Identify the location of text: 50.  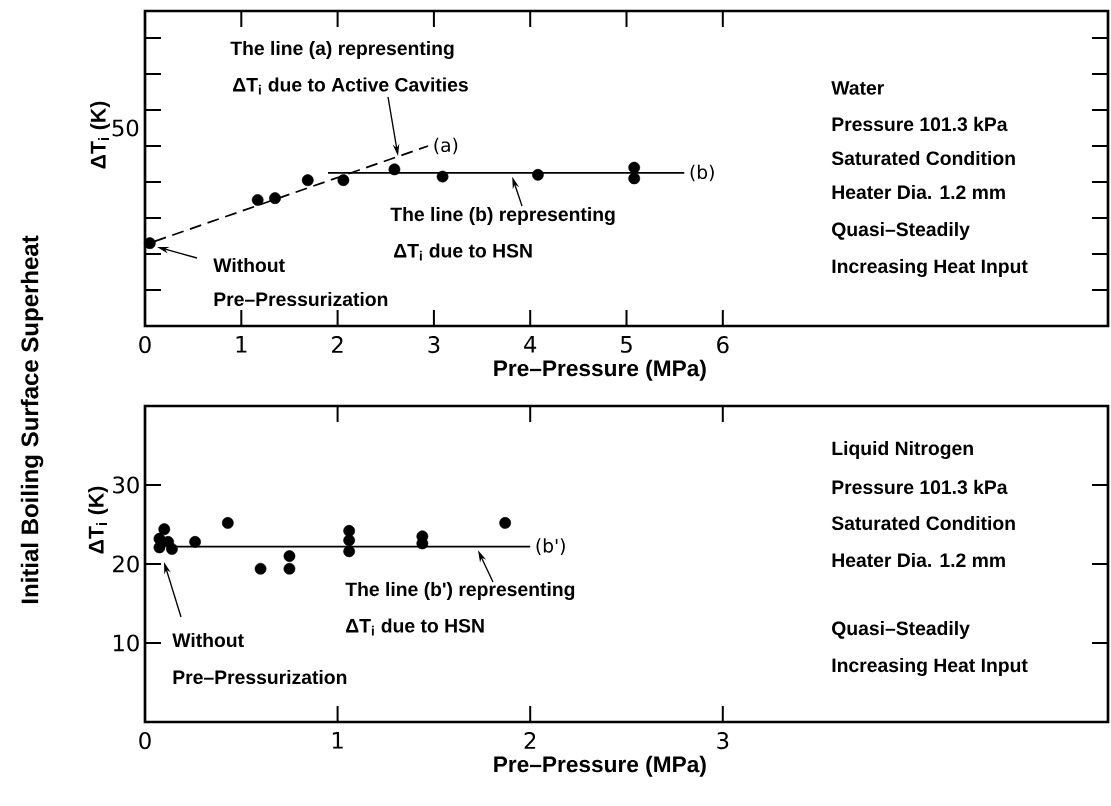
(125, 128).